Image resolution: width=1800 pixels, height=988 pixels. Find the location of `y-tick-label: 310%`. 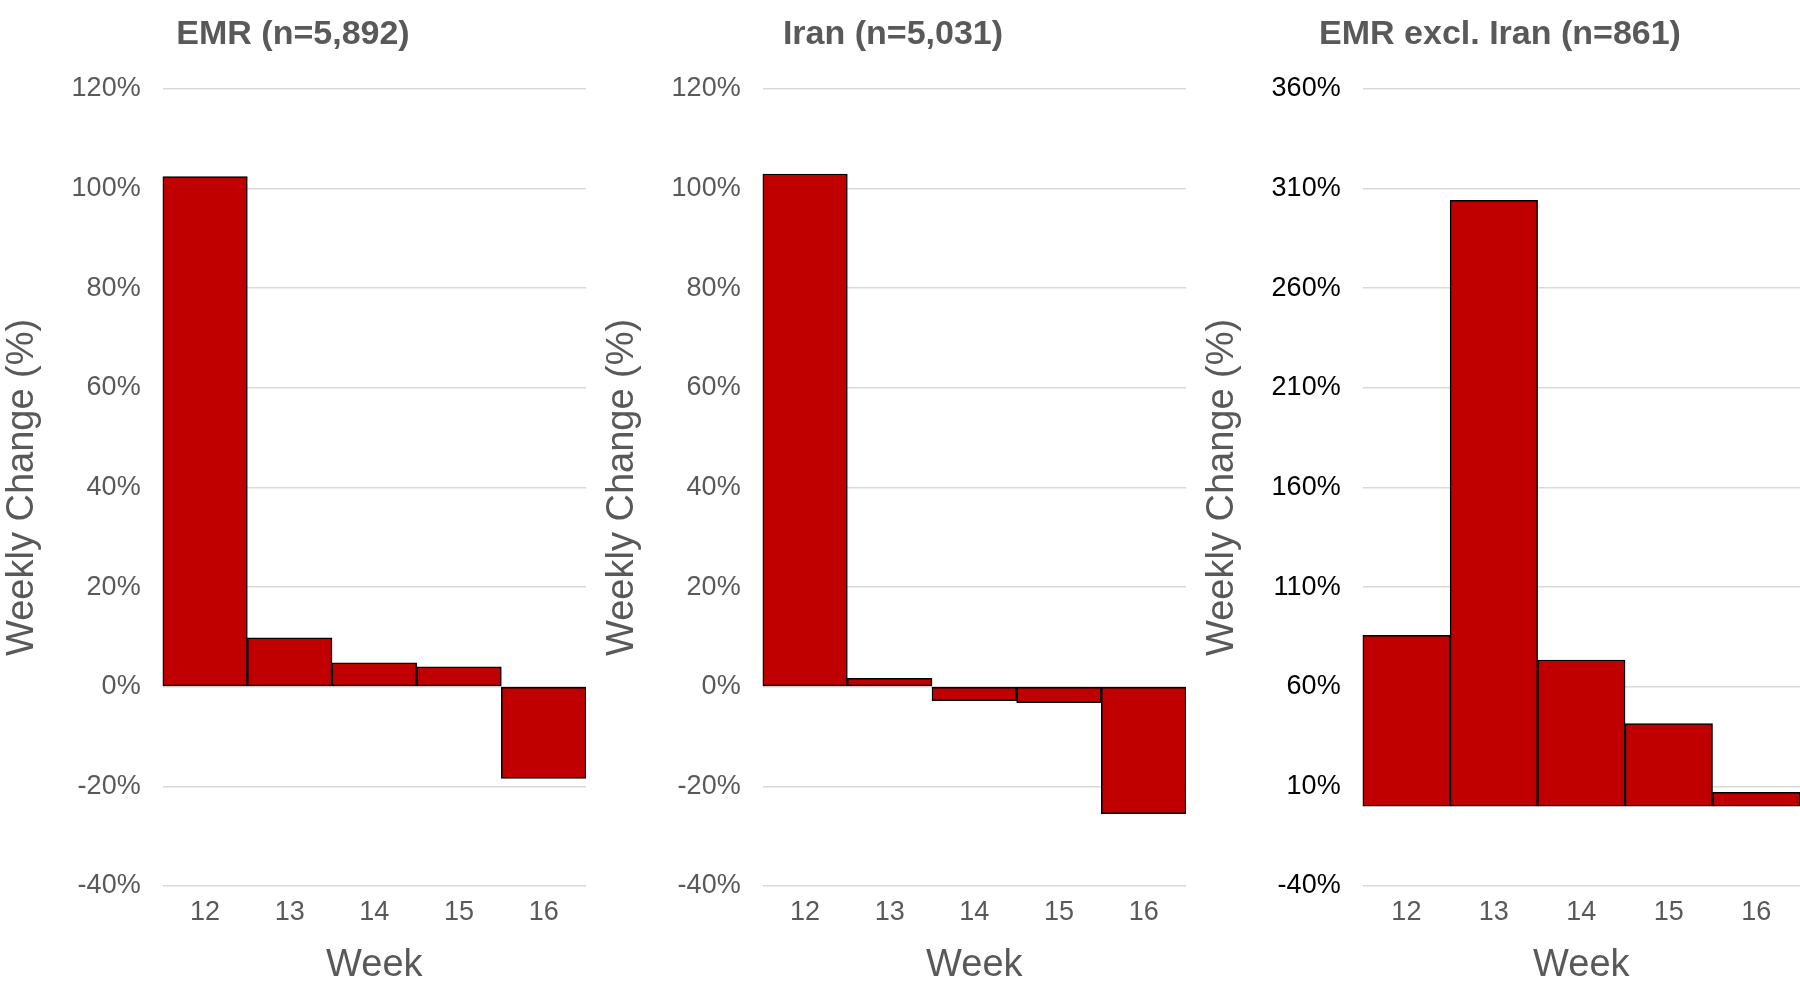

y-tick-label: 310% is located at coordinates (1306, 186).